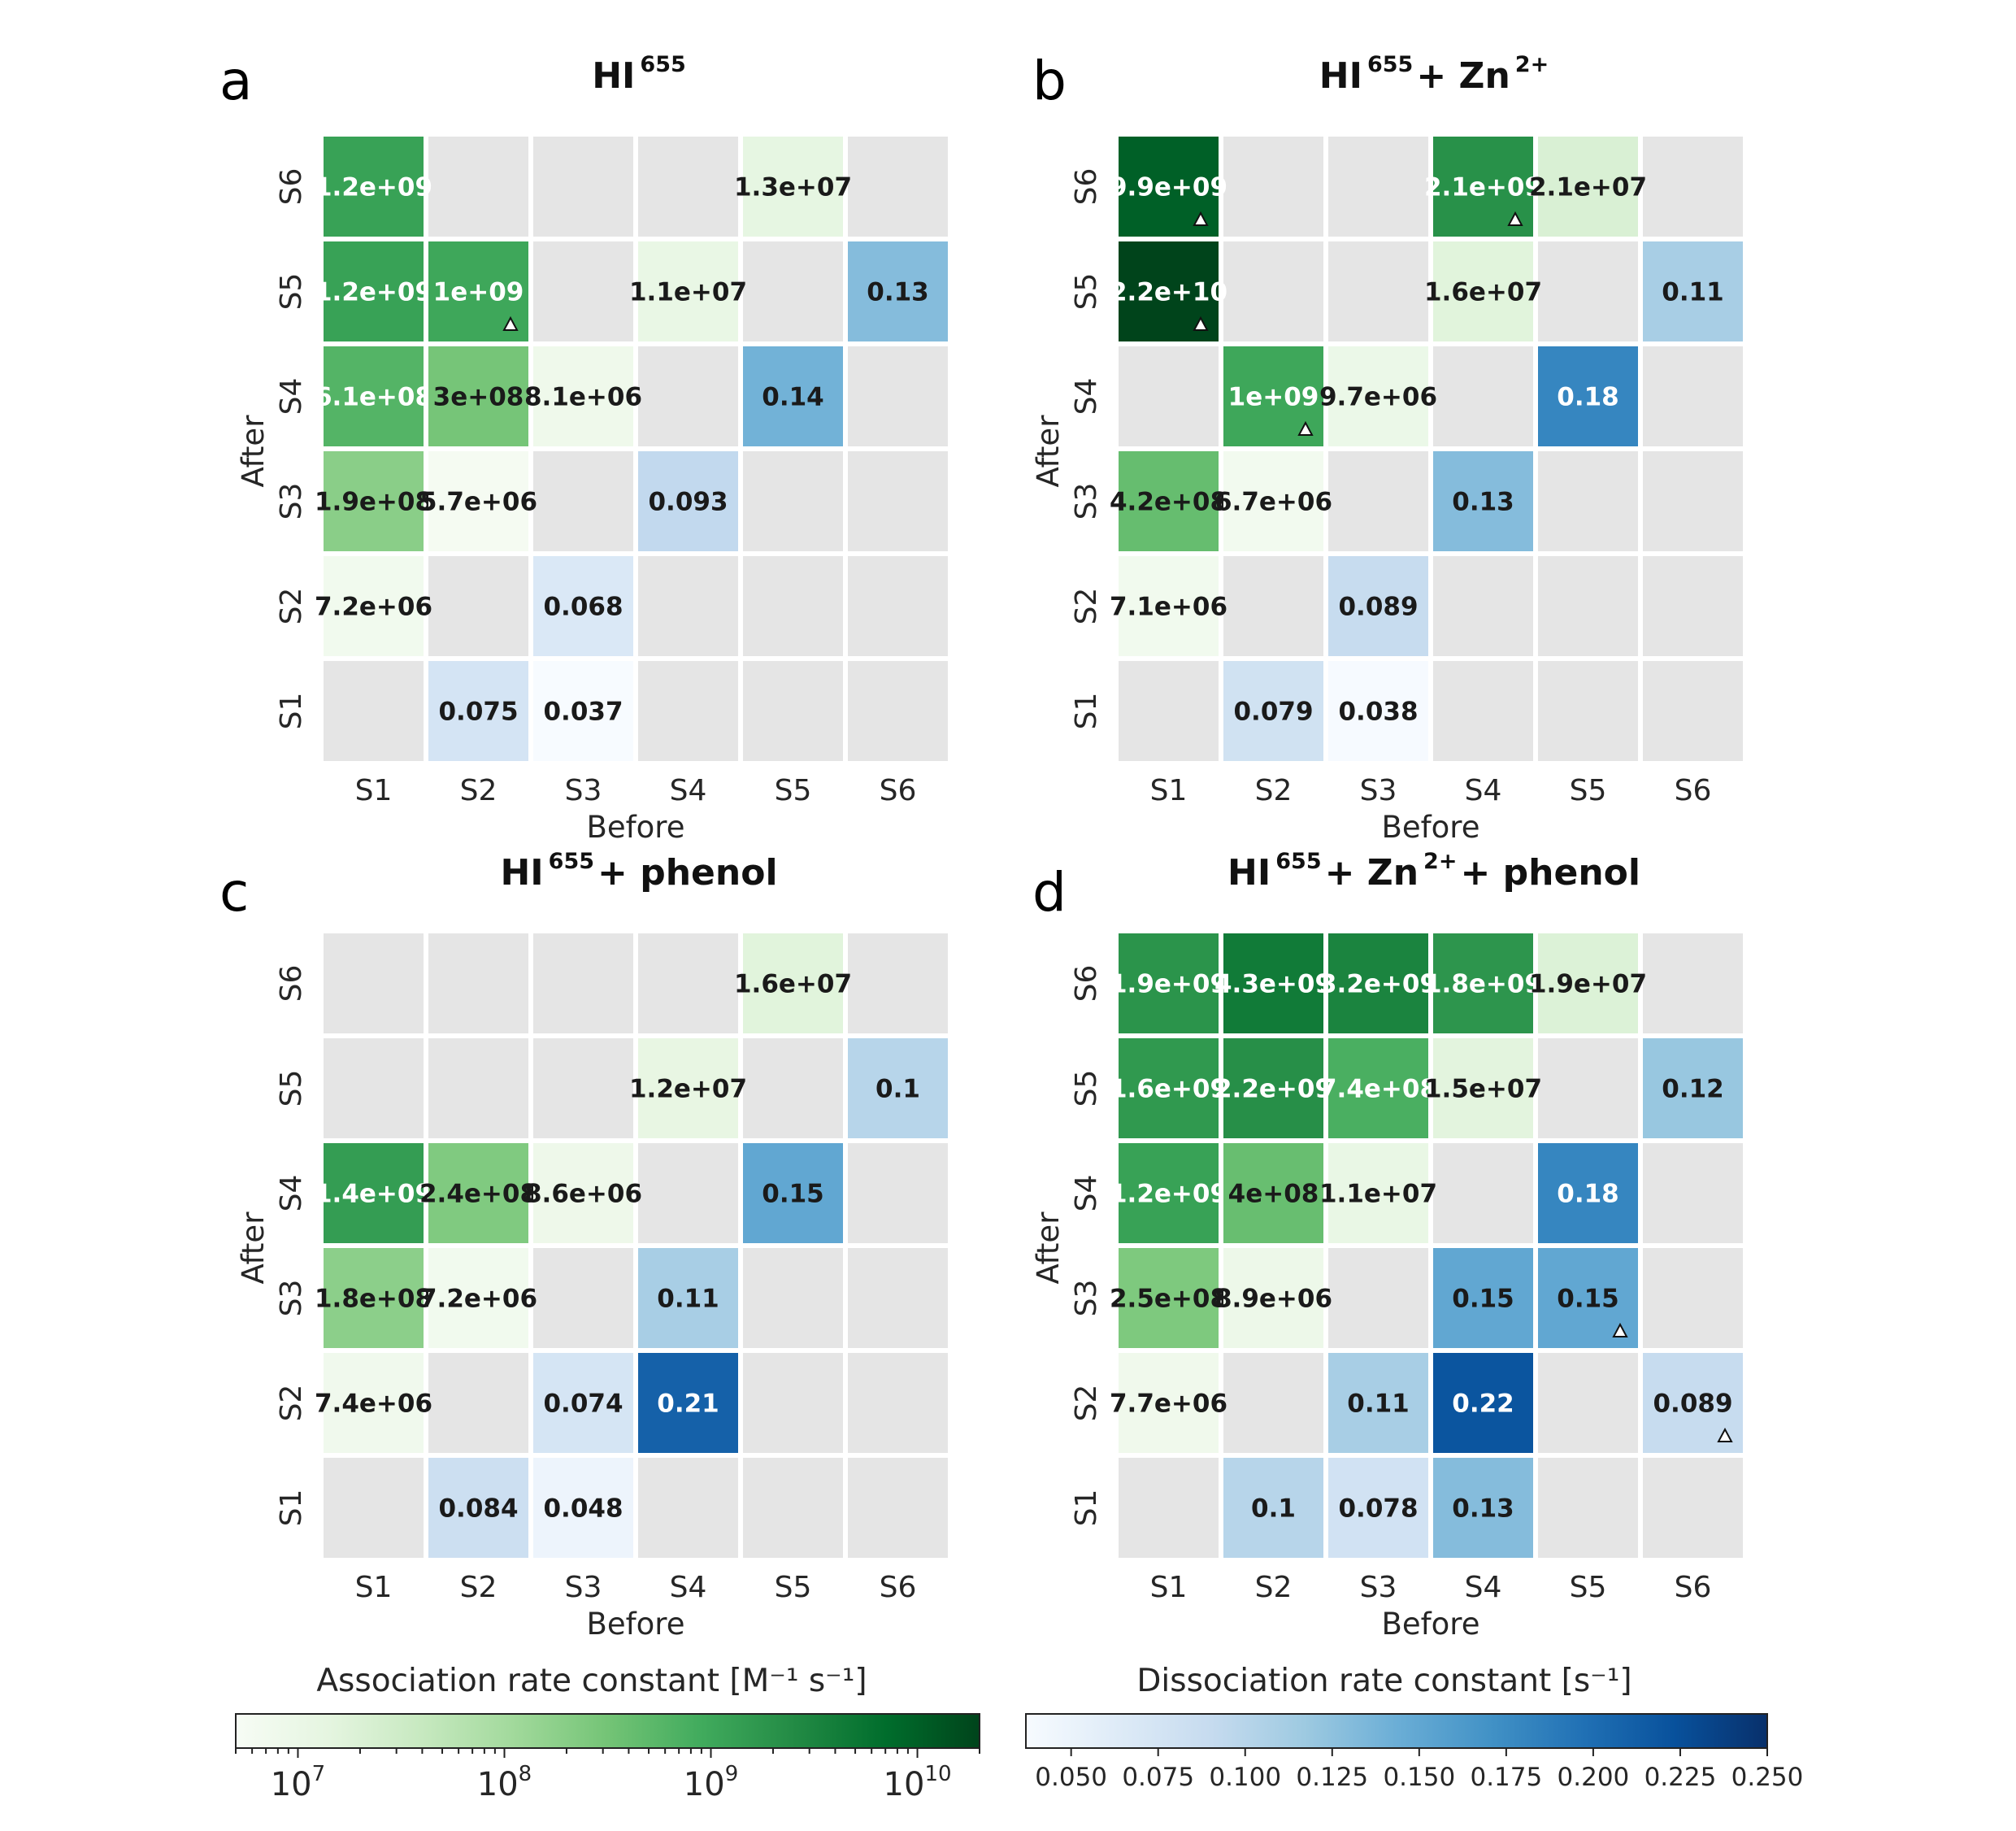  I want to click on y-axis-label: After, so click(1048, 1248).